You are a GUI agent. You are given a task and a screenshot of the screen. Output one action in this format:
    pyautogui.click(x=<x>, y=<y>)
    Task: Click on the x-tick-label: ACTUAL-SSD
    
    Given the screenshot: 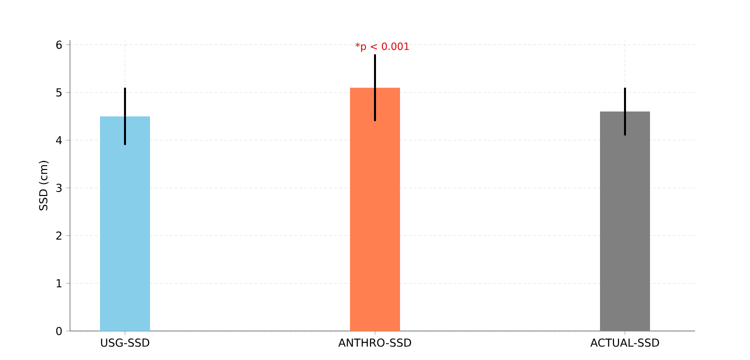 What is the action you would take?
    pyautogui.click(x=625, y=342)
    